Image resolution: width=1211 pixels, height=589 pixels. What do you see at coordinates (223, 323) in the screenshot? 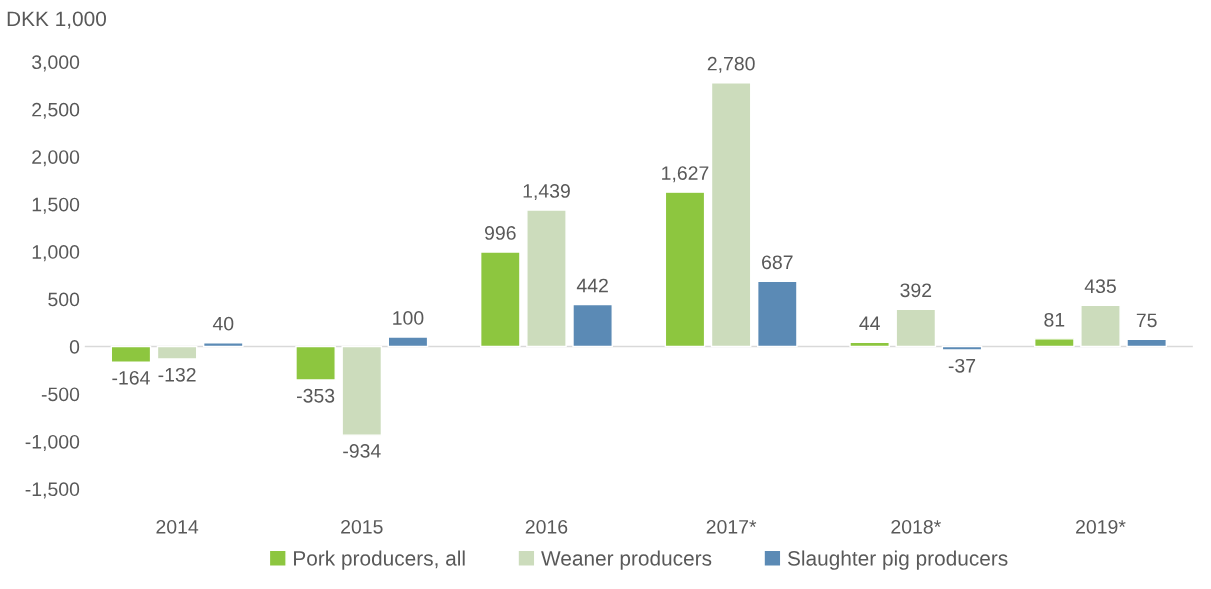
I see `data-label: 40` at bounding box center [223, 323].